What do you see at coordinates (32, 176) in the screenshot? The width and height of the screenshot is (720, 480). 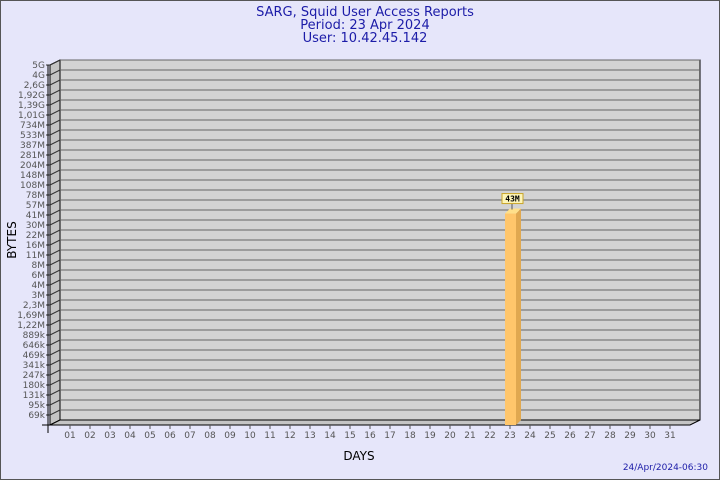 I see `y-tick-label: 148M` at bounding box center [32, 176].